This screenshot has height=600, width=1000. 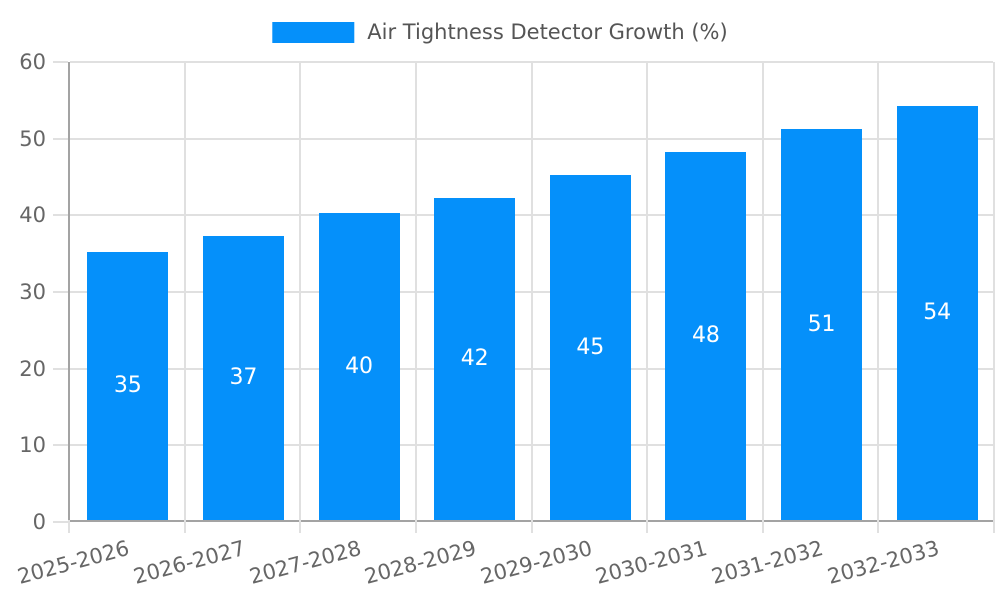 I want to click on x-tick-label: 2031-2032, so click(x=767, y=562).